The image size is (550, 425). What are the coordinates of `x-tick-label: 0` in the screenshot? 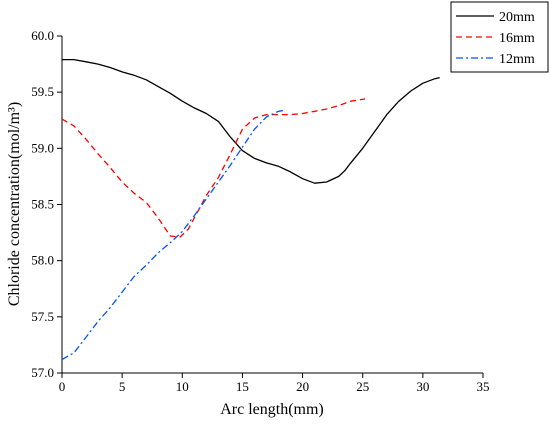 It's located at (62, 386).